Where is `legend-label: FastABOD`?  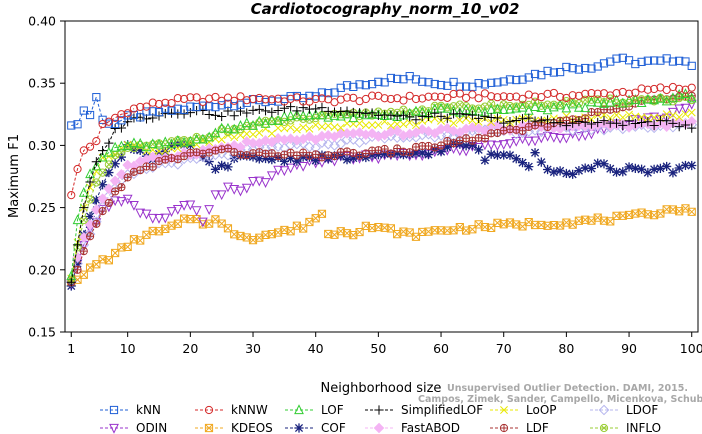 legend-label: FastABOD is located at coordinates (430, 427).